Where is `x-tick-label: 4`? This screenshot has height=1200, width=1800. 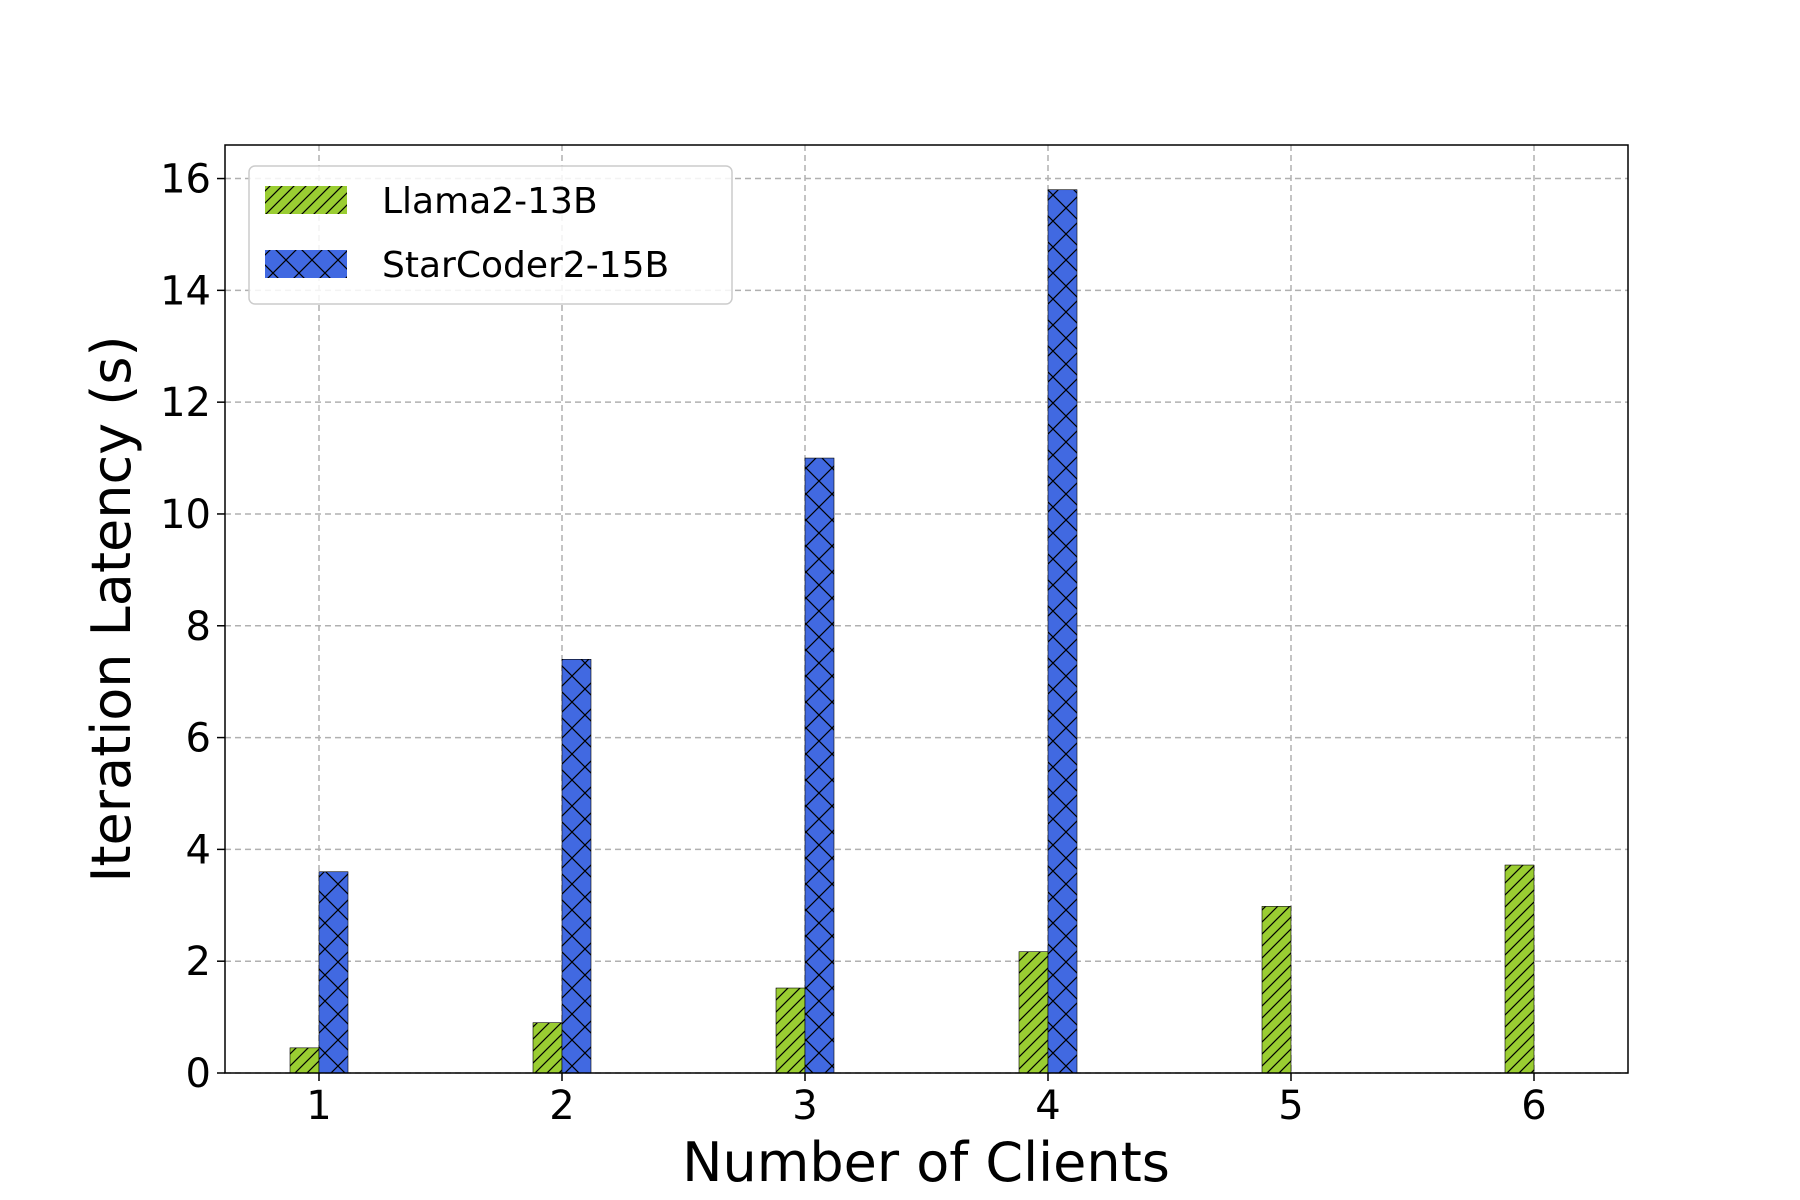
x-tick-label: 4 is located at coordinates (1047, 1106).